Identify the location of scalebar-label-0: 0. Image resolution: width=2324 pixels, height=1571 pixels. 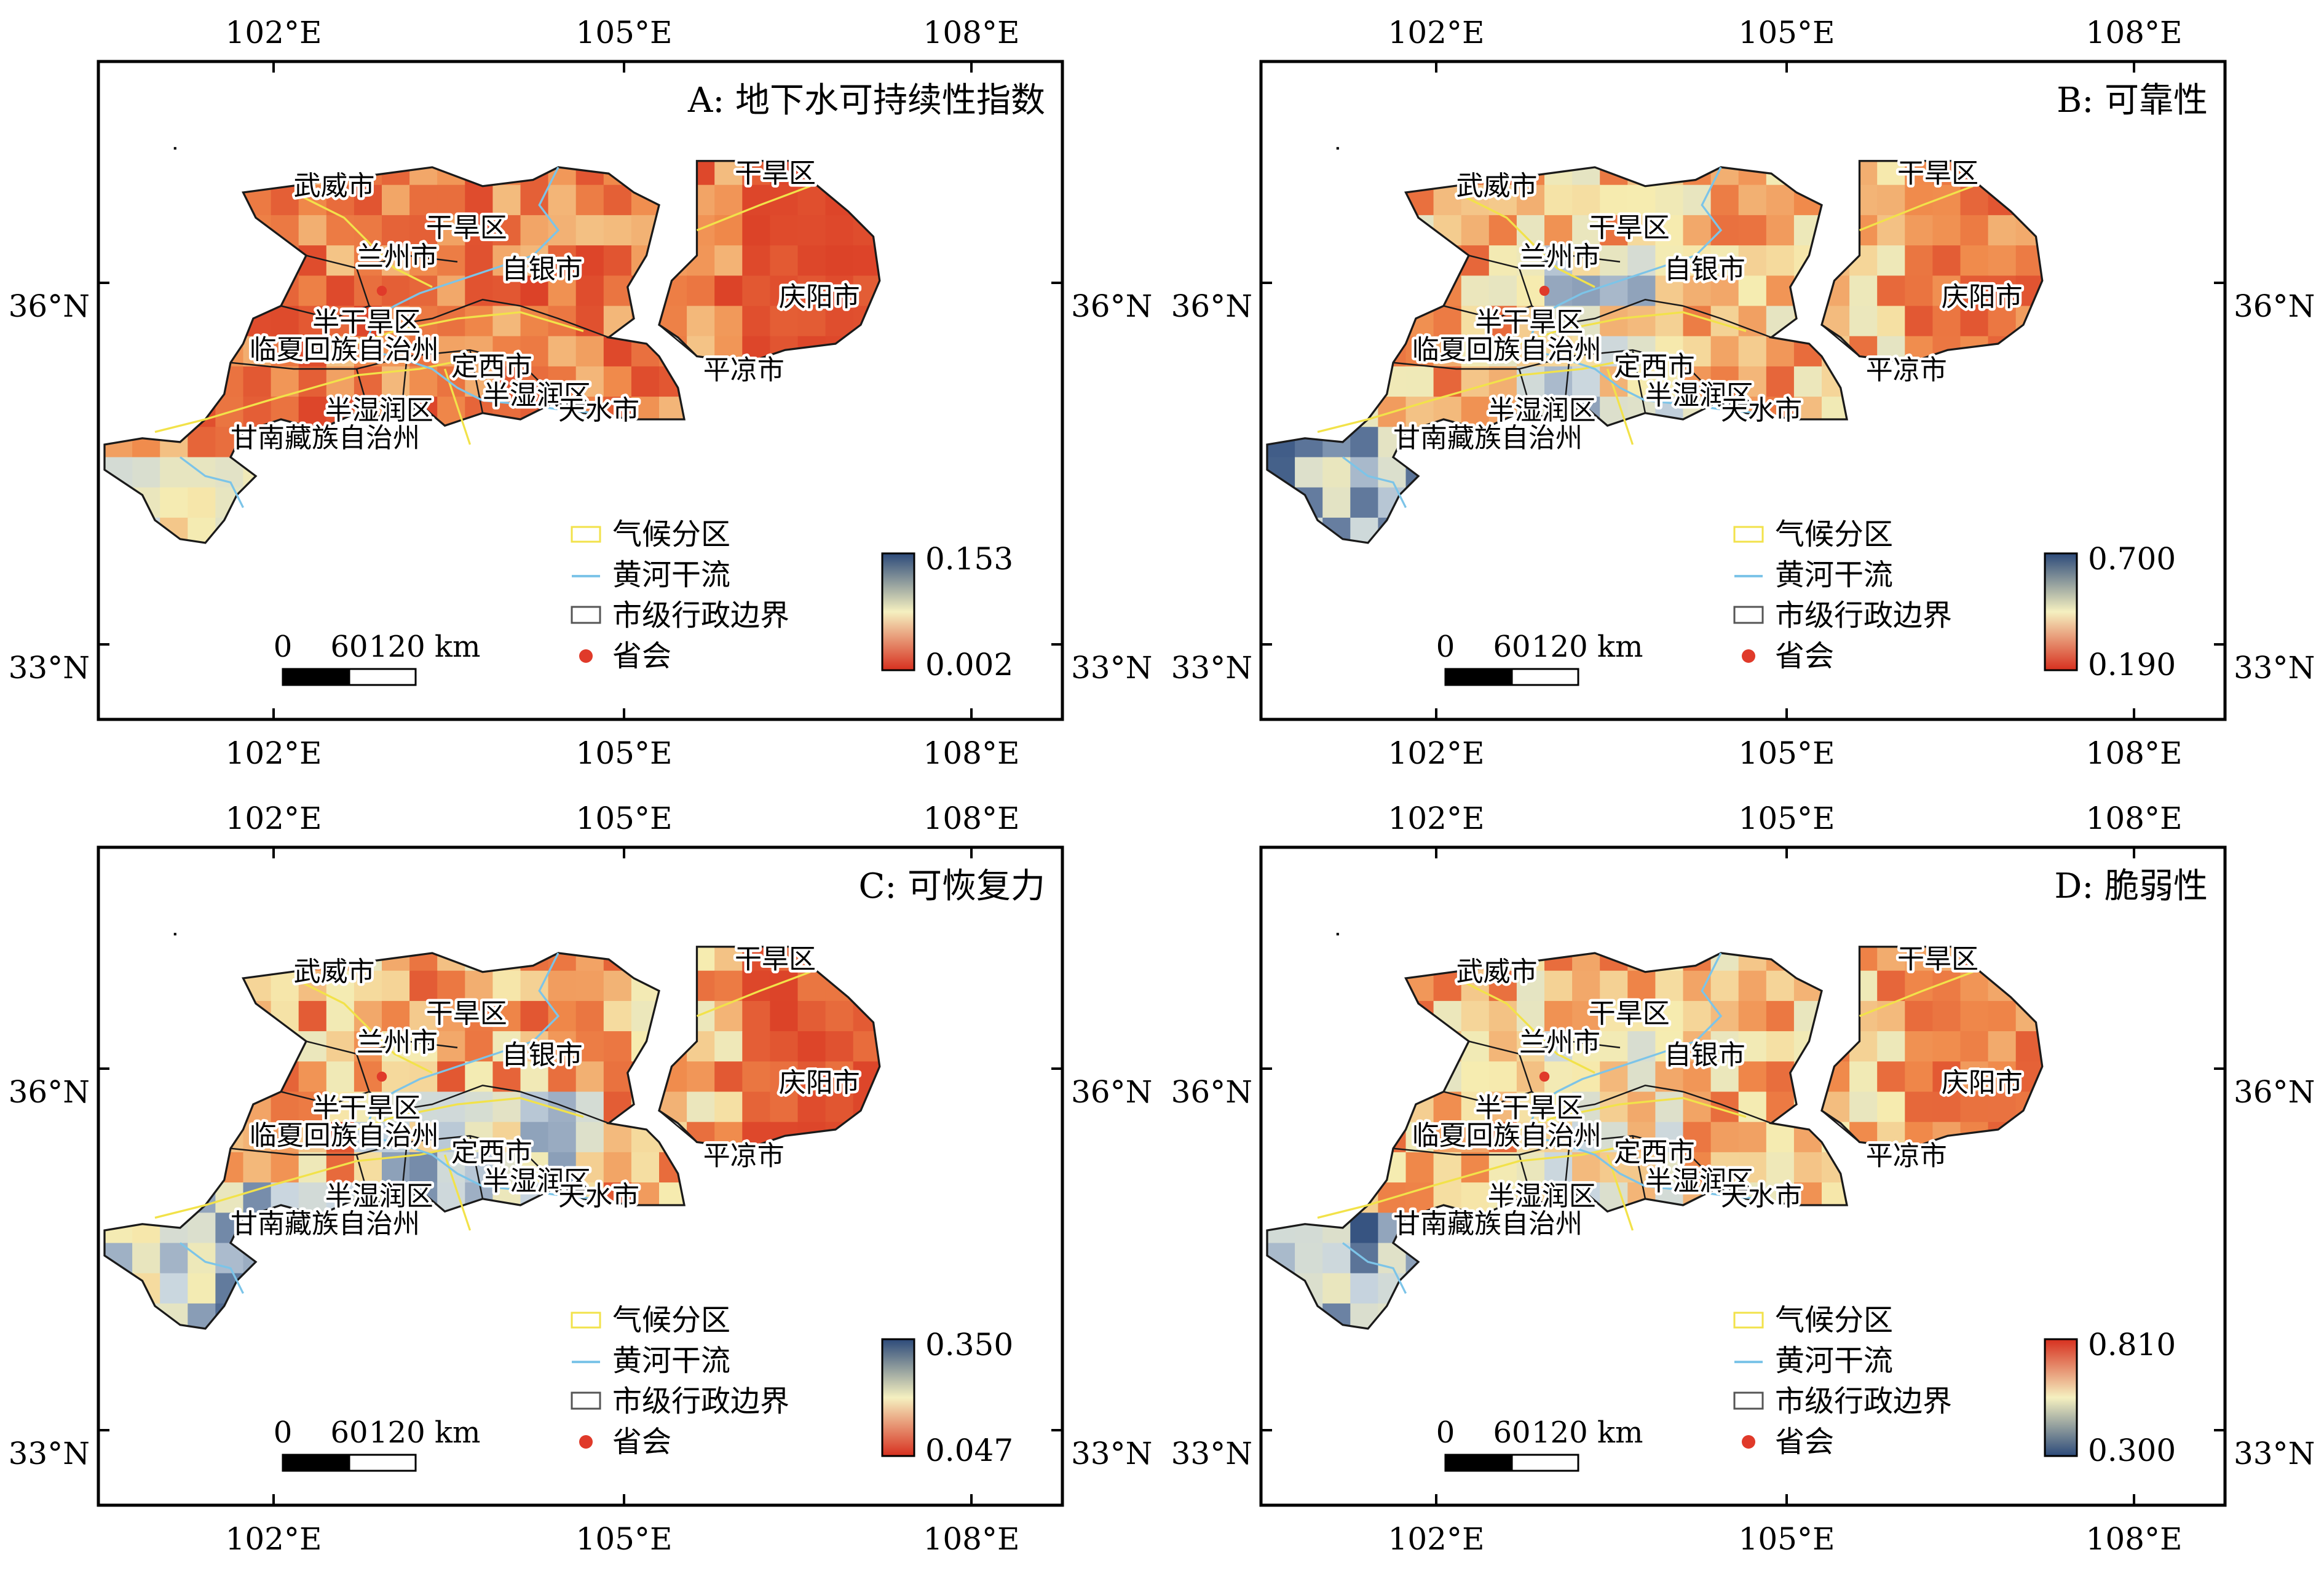
(1445, 1432).